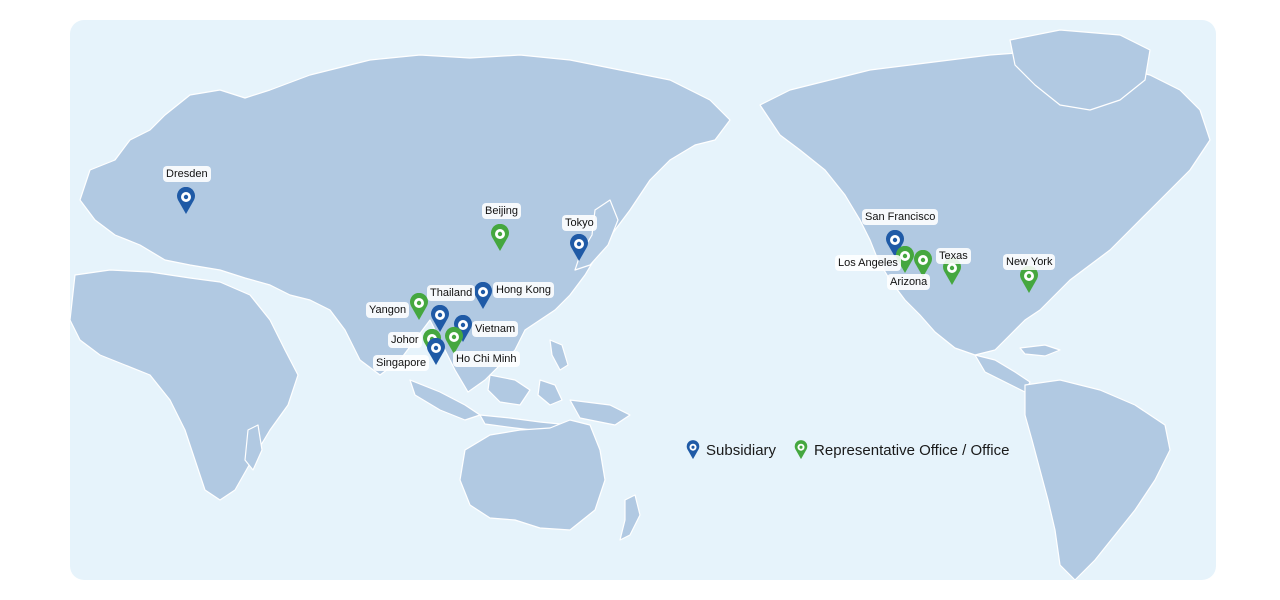 The height and width of the screenshot is (600, 1280). I want to click on los-angeles-marker, so click(905, 260).